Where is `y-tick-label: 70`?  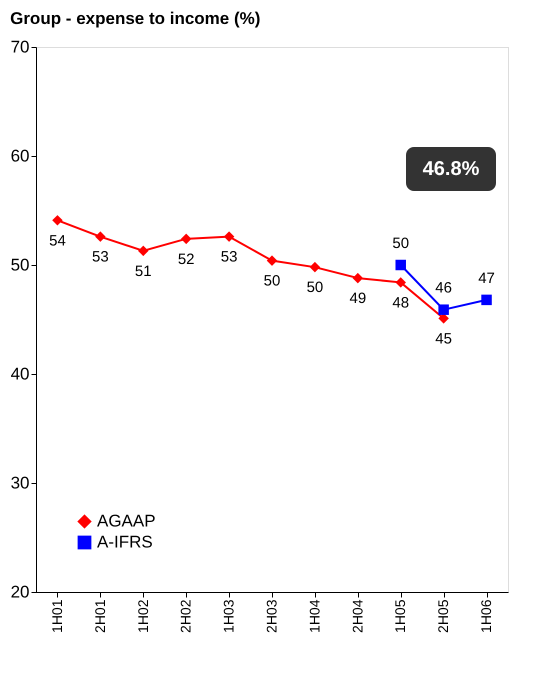 y-tick-label: 70 is located at coordinates (20, 47).